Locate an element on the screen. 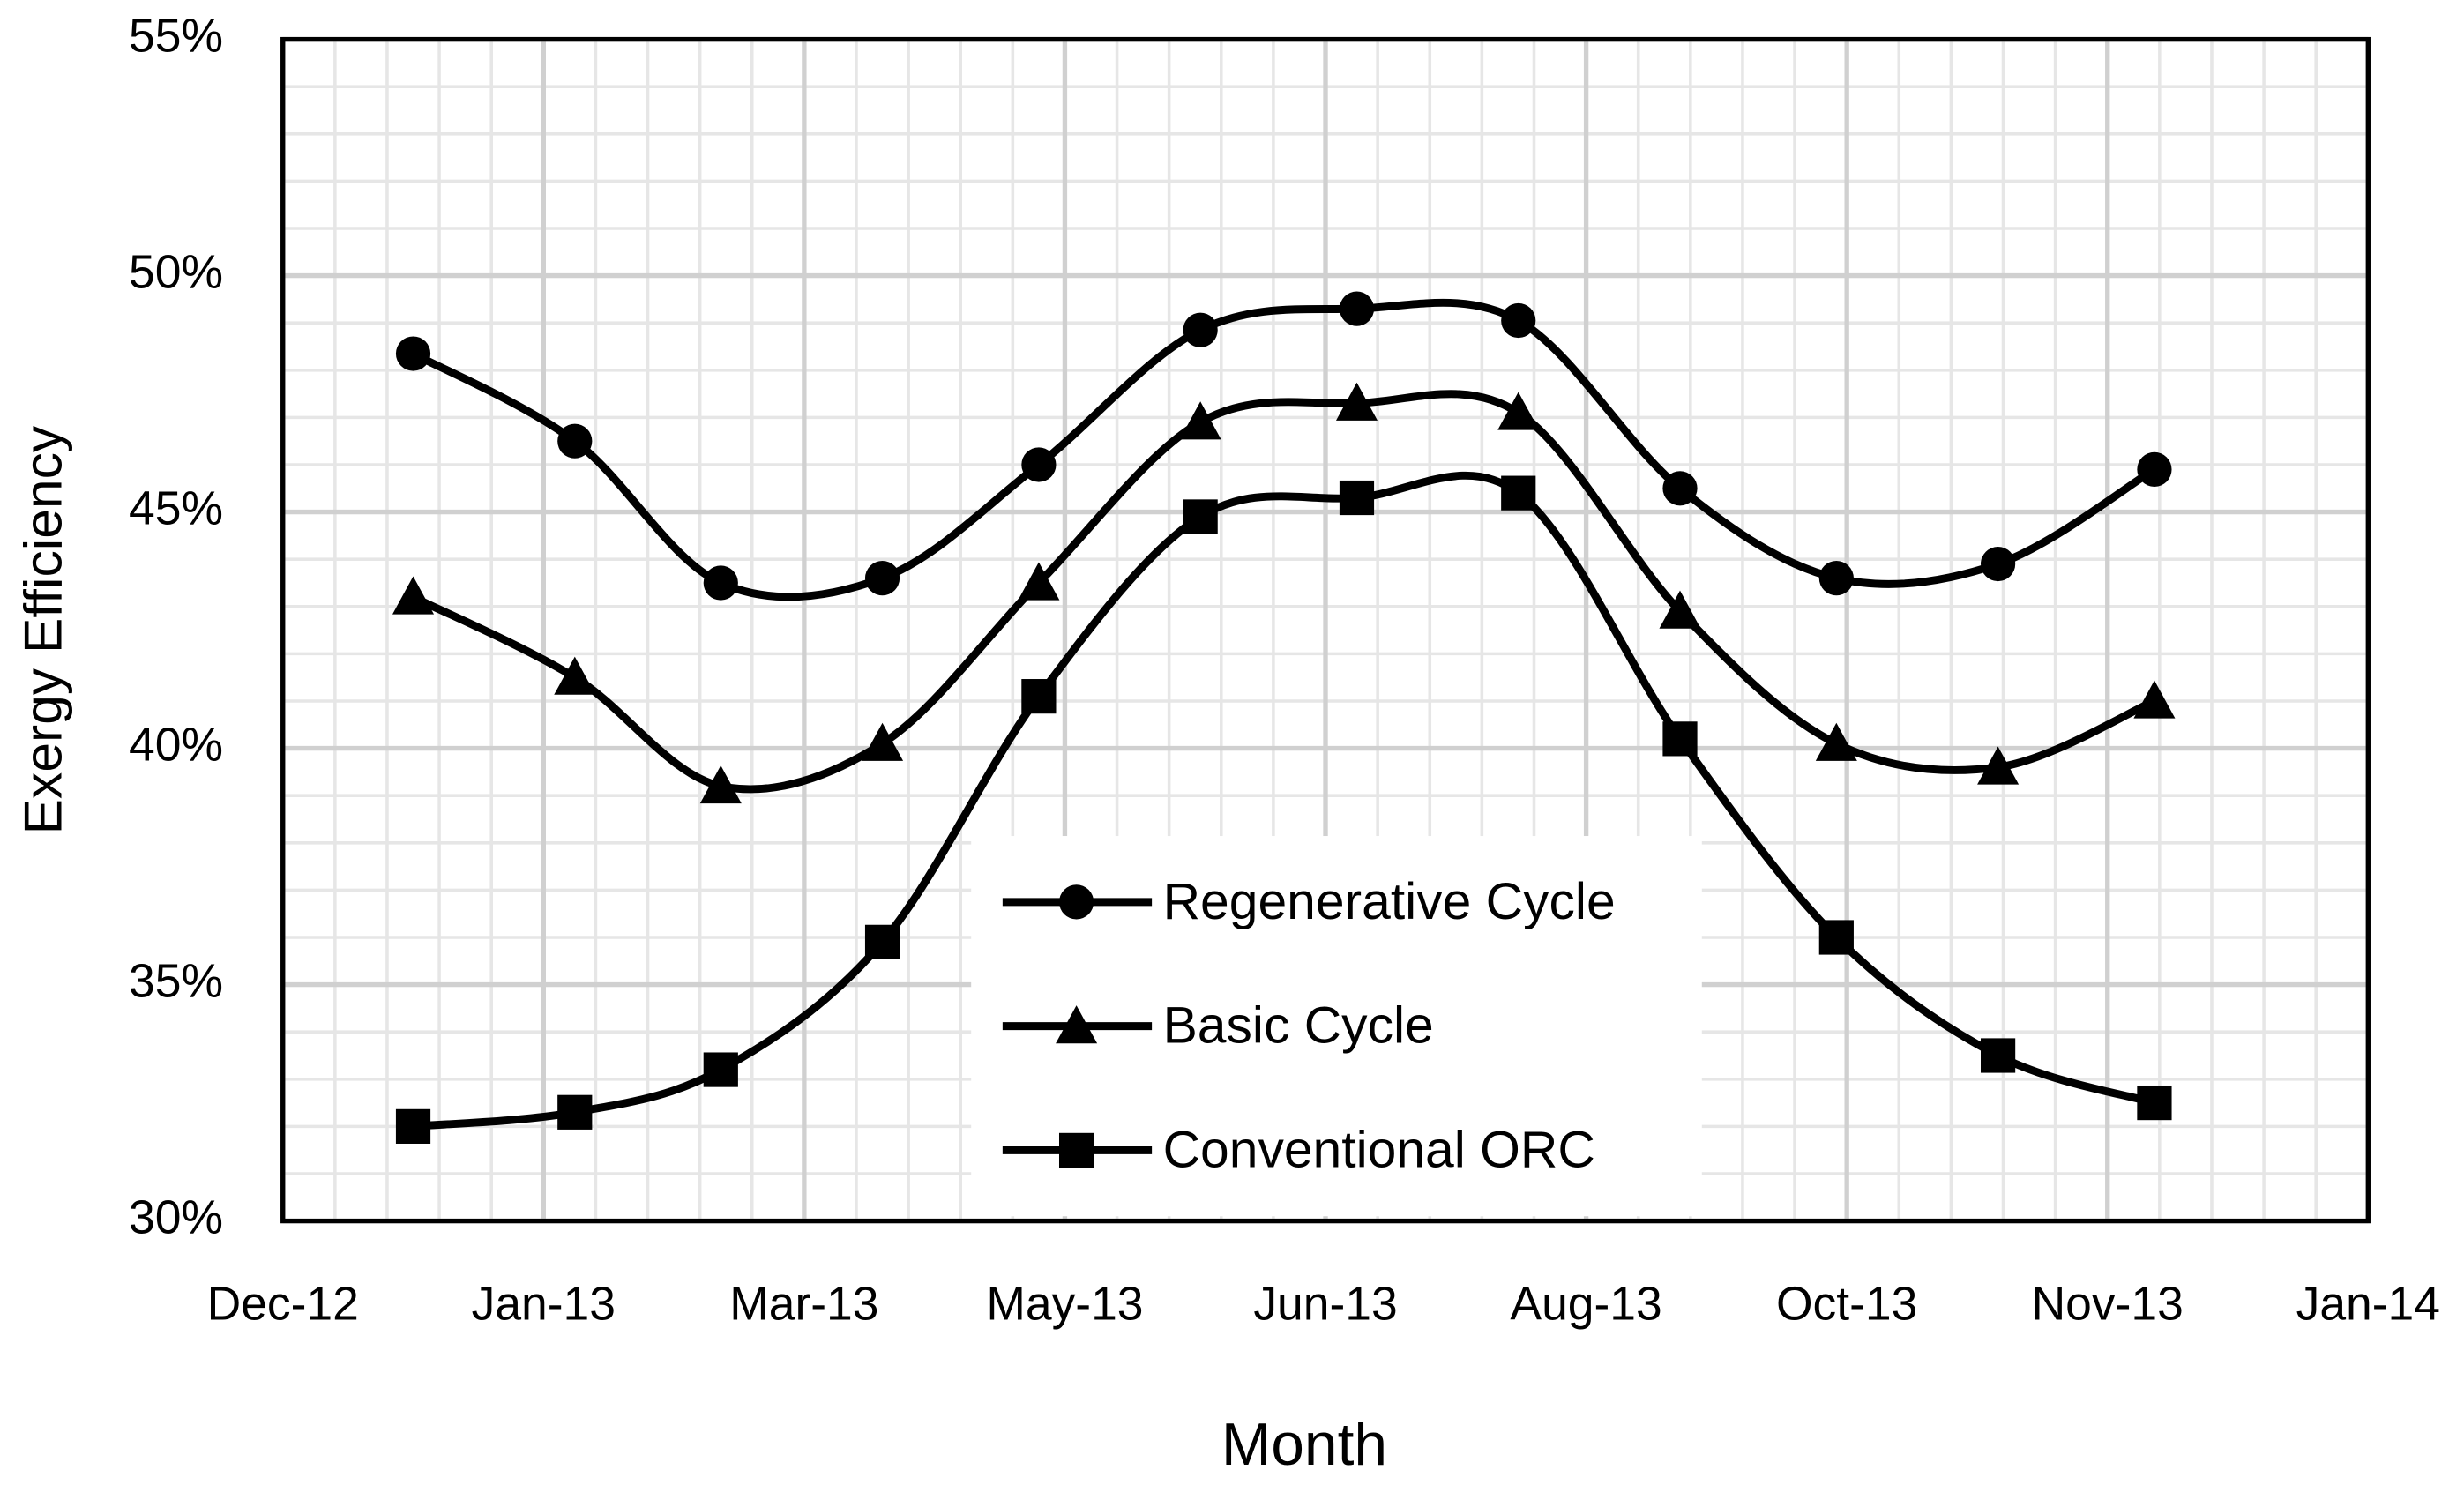 This screenshot has height=1485, width=2464. x-tick-label: Jan-13 is located at coordinates (544, 1305).